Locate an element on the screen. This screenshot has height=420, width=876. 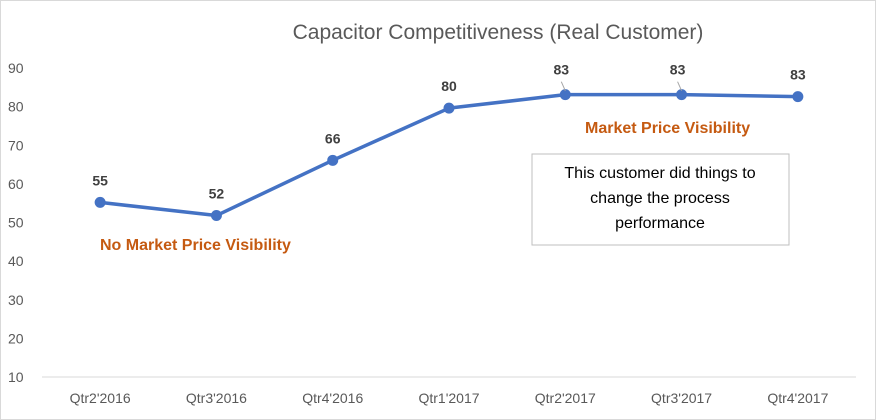
note-line-1: This customer did things to is located at coordinates (659, 173).